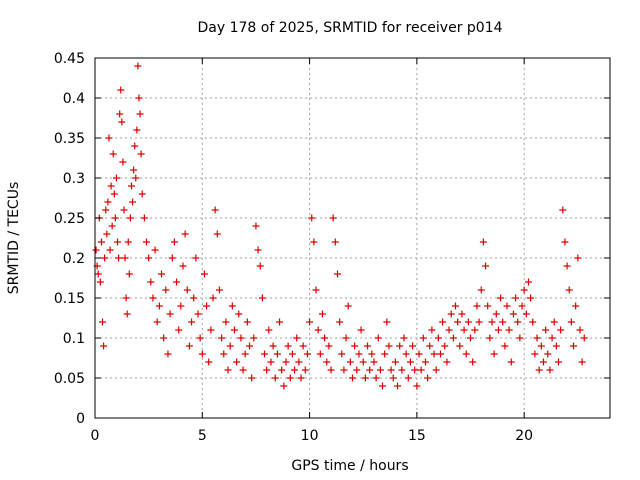 The height and width of the screenshot is (480, 640). I want to click on x-tick-label: 5, so click(202, 436).